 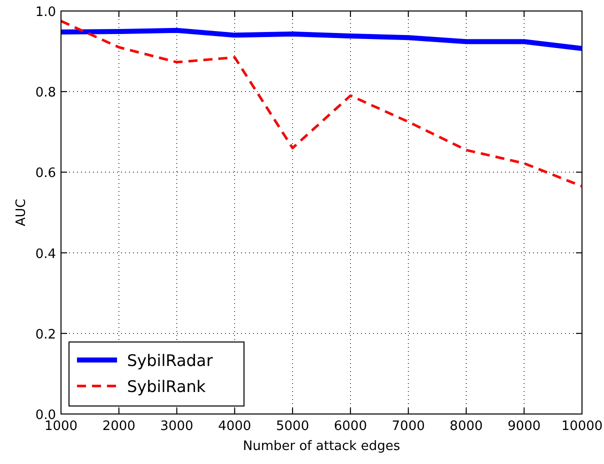 What do you see at coordinates (235, 426) in the screenshot?
I see `x-tick-label: 4000` at bounding box center [235, 426].